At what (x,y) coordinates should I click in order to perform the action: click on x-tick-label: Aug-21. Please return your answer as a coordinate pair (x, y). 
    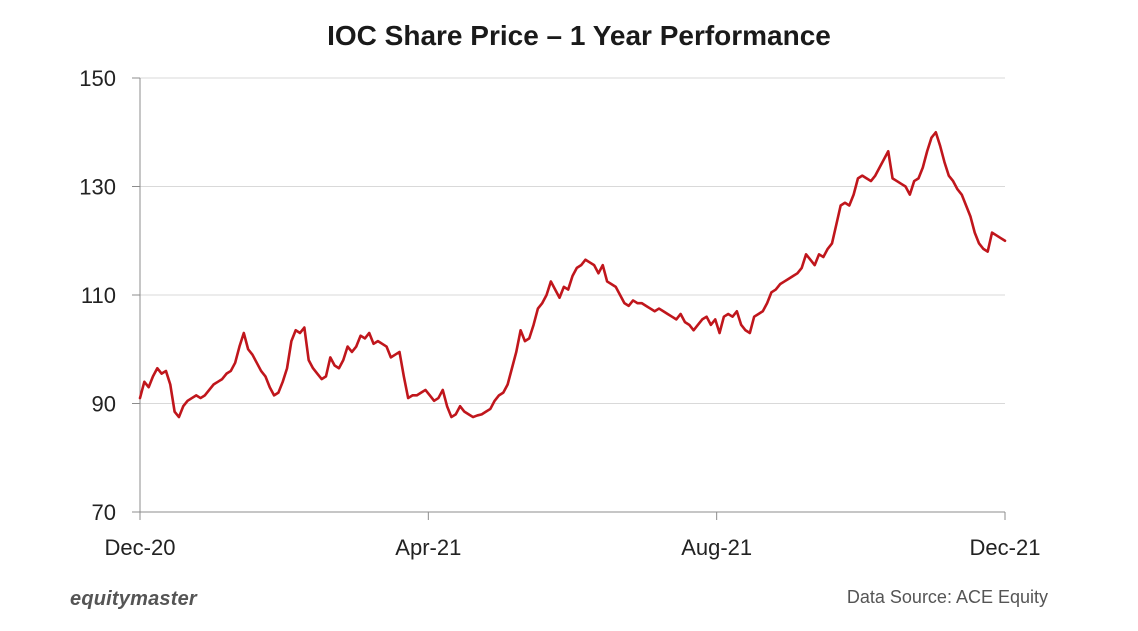
    Looking at the image, I should click on (716, 547).